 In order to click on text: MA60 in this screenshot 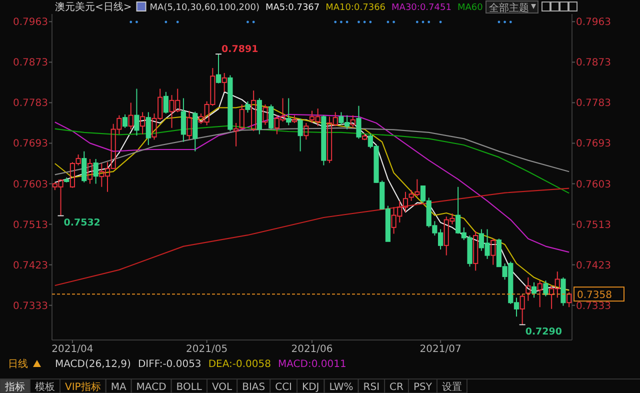, I will do `click(470, 8)`.